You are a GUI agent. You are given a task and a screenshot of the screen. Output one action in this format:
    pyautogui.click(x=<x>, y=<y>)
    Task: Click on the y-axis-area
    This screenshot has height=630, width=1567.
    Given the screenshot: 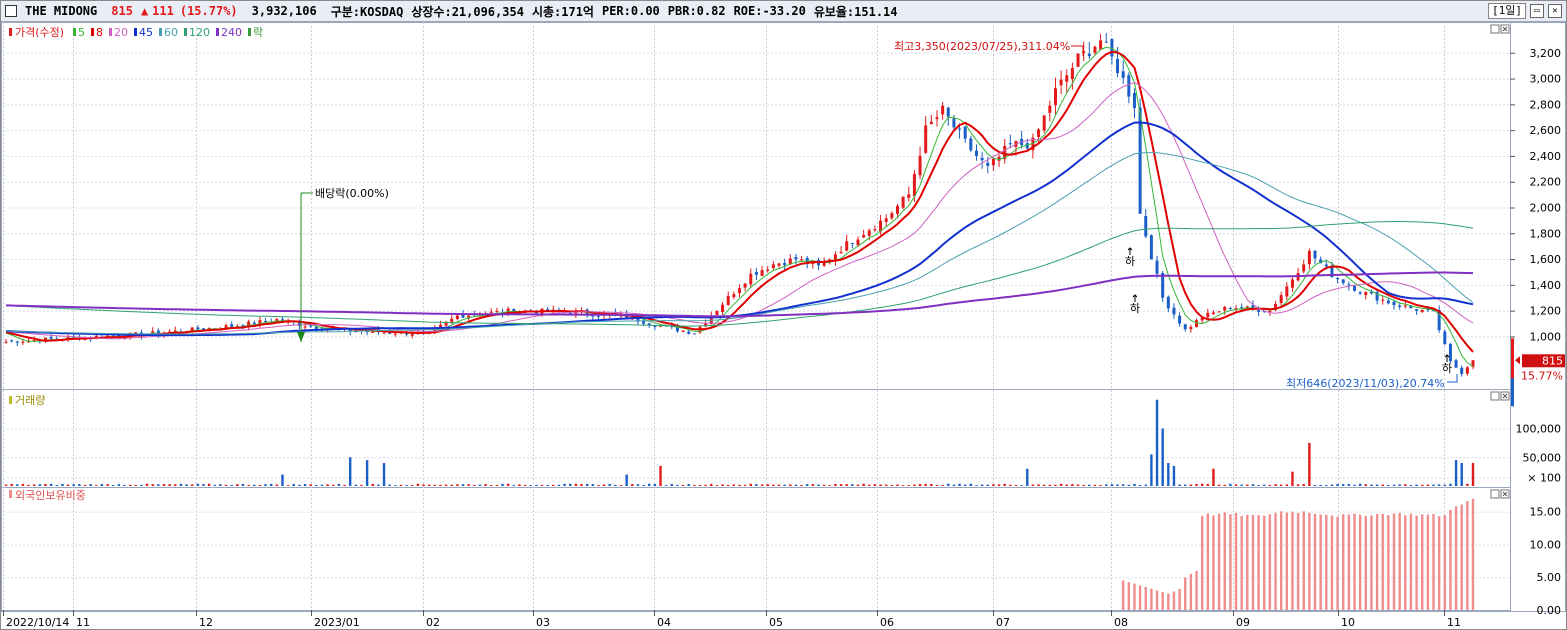 What is the action you would take?
    pyautogui.click(x=1538, y=317)
    